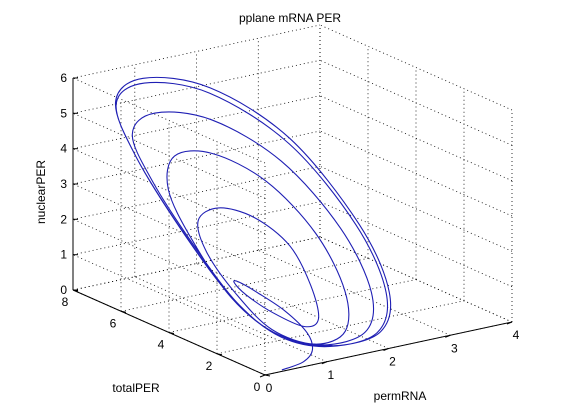  Describe the element at coordinates (269, 388) in the screenshot. I see `x-tick-label: 0` at that location.